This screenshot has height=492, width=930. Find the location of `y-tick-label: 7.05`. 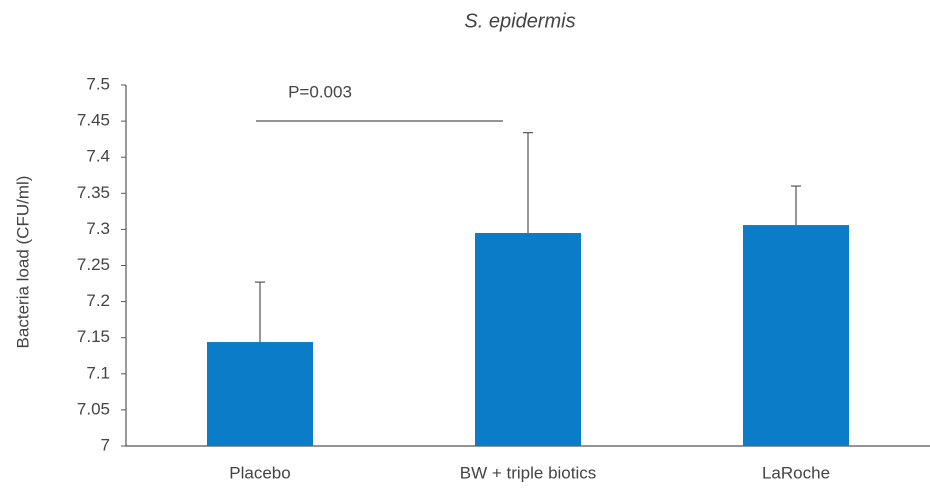

y-tick-label: 7.05 is located at coordinates (93, 408).